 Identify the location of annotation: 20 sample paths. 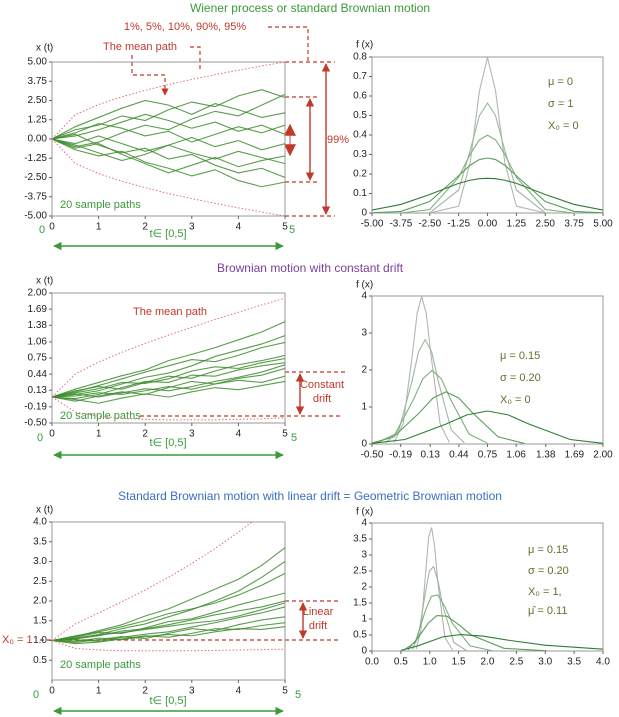
(100, 416).